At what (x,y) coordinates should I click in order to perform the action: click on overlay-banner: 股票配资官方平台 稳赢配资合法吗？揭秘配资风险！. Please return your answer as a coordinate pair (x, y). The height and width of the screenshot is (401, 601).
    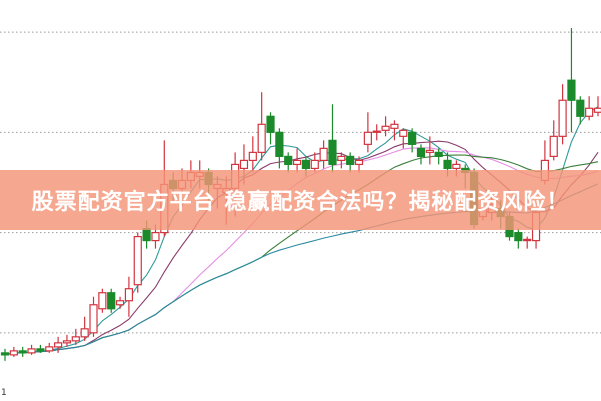
    Looking at the image, I should click on (300, 200).